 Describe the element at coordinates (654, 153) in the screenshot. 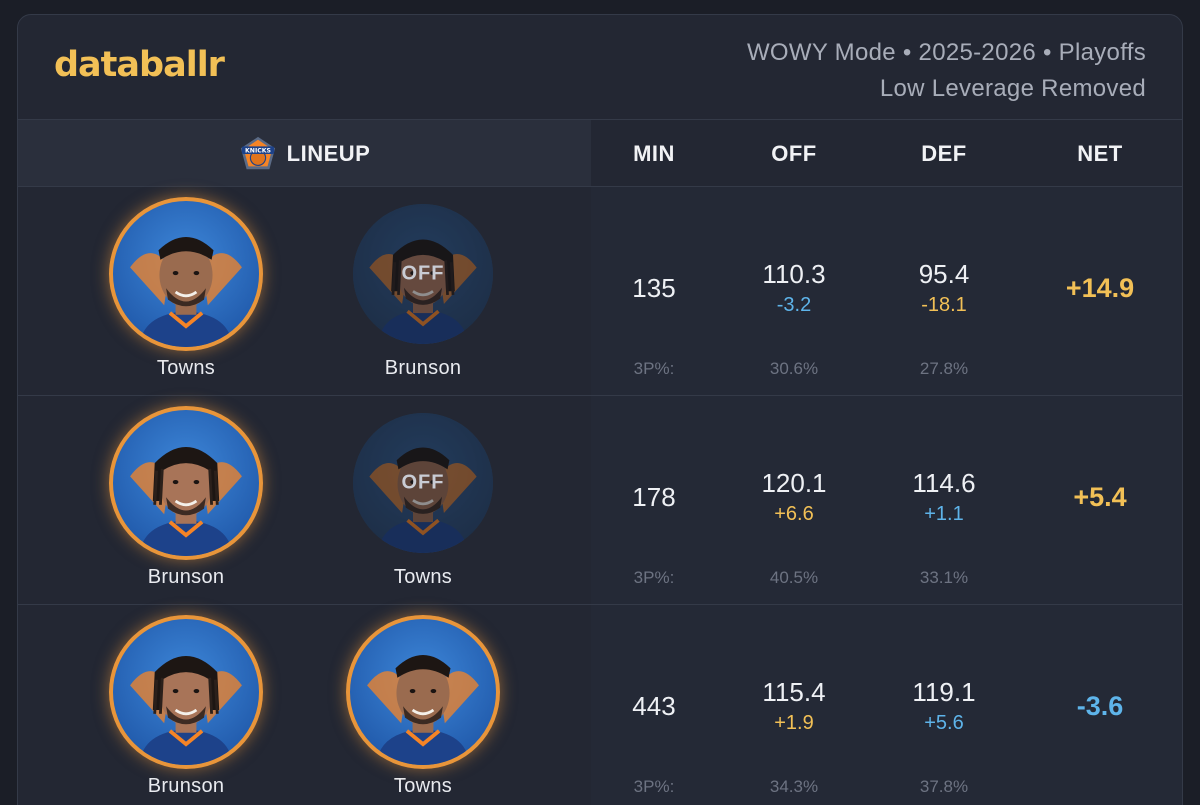

I see `min-column-header: MIN` at that location.